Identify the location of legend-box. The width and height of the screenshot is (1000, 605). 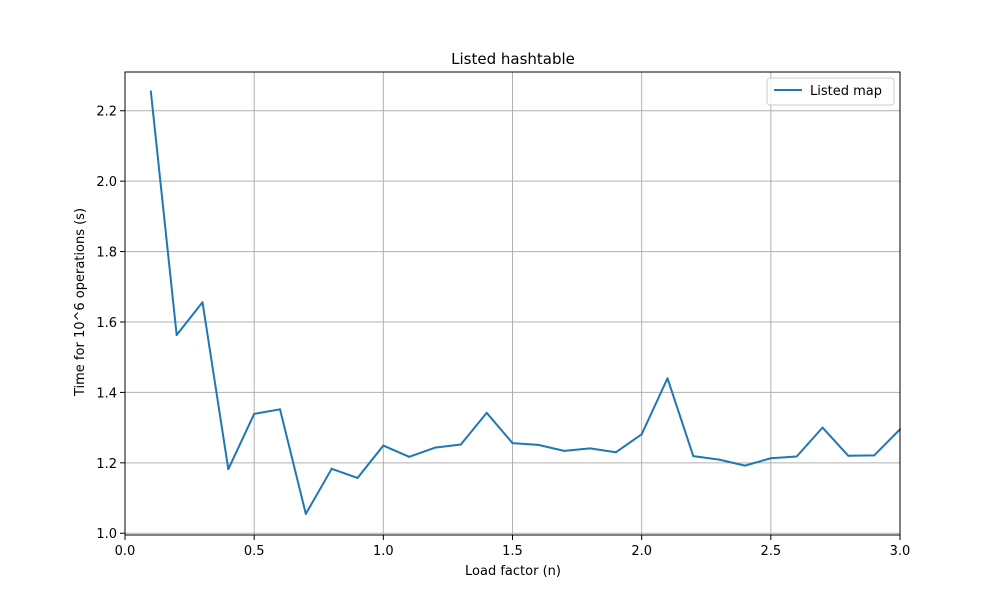
(830, 91).